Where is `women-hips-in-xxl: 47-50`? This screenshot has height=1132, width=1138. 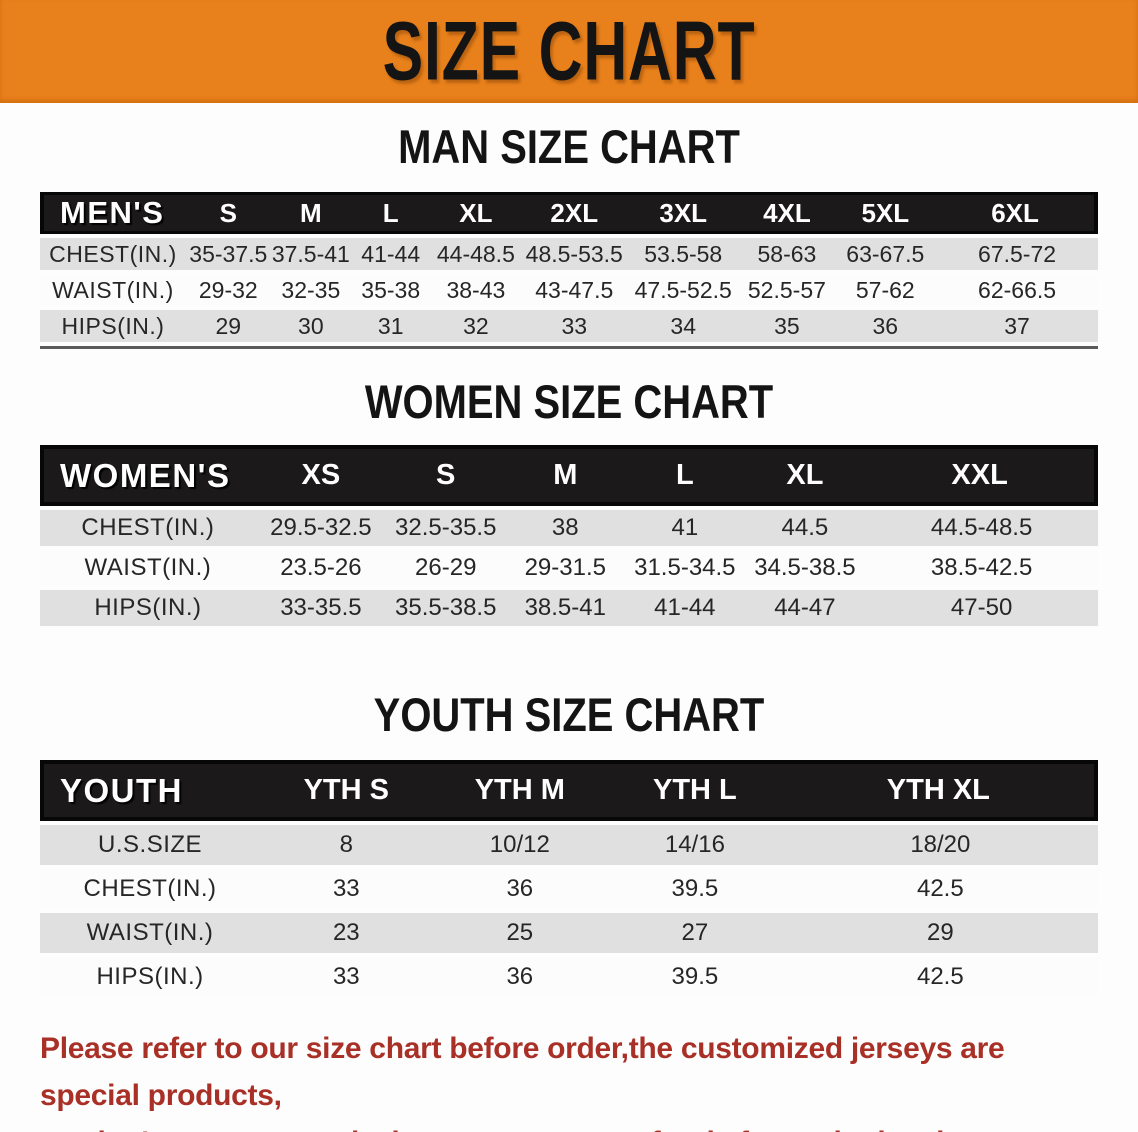
women-hips-in-xxl: 47-50 is located at coordinates (981, 608).